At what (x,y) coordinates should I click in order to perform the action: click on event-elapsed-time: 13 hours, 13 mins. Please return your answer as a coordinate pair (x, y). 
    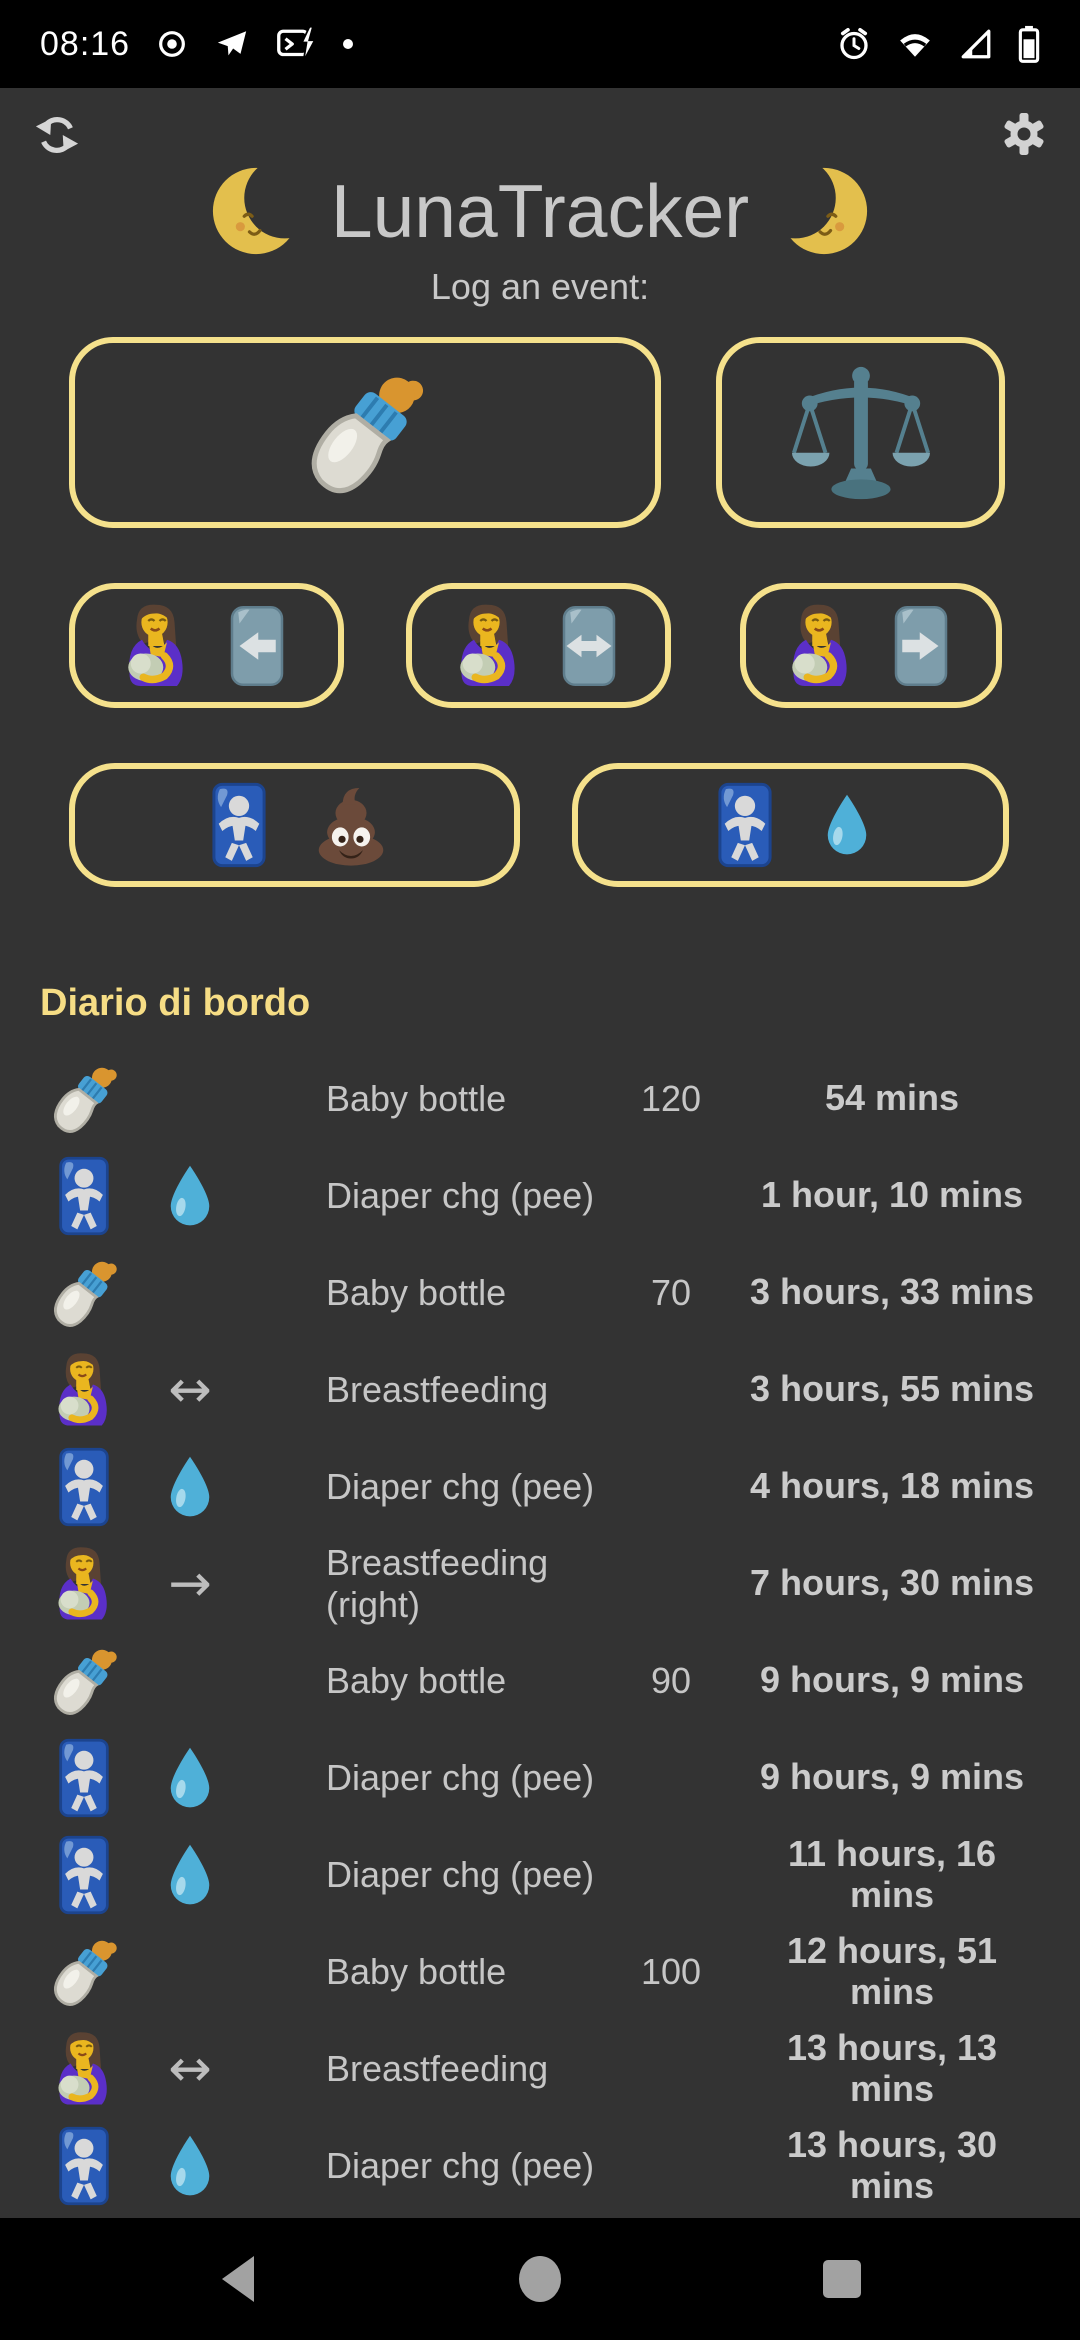
    Looking at the image, I should click on (892, 2067).